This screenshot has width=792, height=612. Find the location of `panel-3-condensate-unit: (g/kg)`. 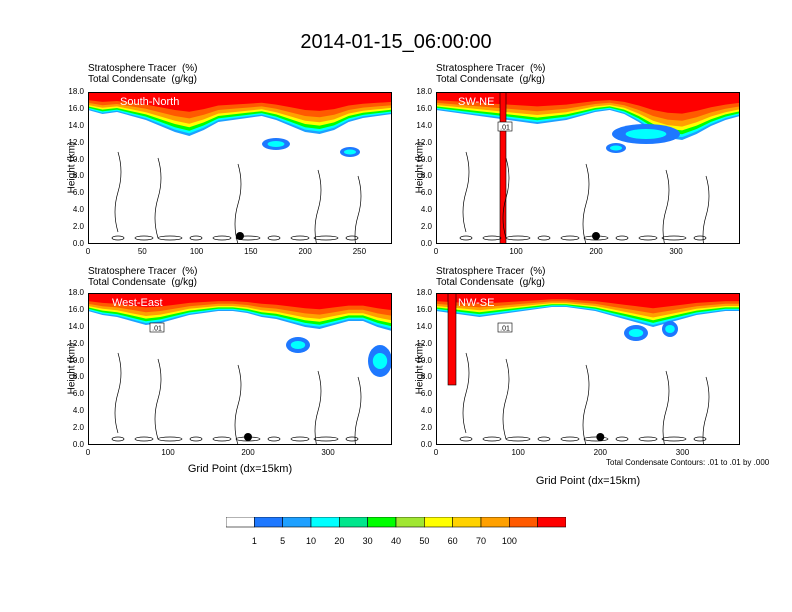

panel-3-condensate-unit: (g/kg) is located at coordinates (184, 282).